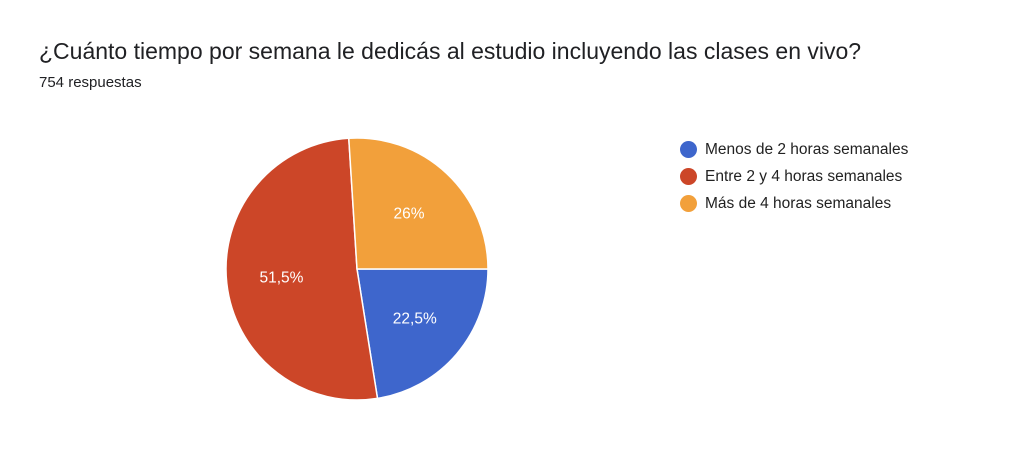 Image resolution: width=1024 pixels, height=450 pixels. I want to click on legend-item: Menos de 2 horas semanales, so click(794, 149).